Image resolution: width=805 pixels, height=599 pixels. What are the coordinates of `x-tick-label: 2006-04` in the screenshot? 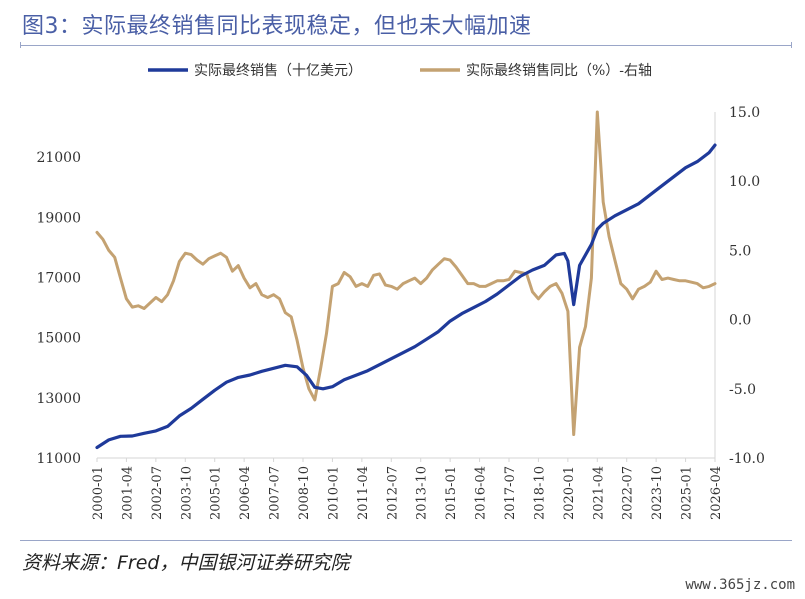 It's located at (245, 493).